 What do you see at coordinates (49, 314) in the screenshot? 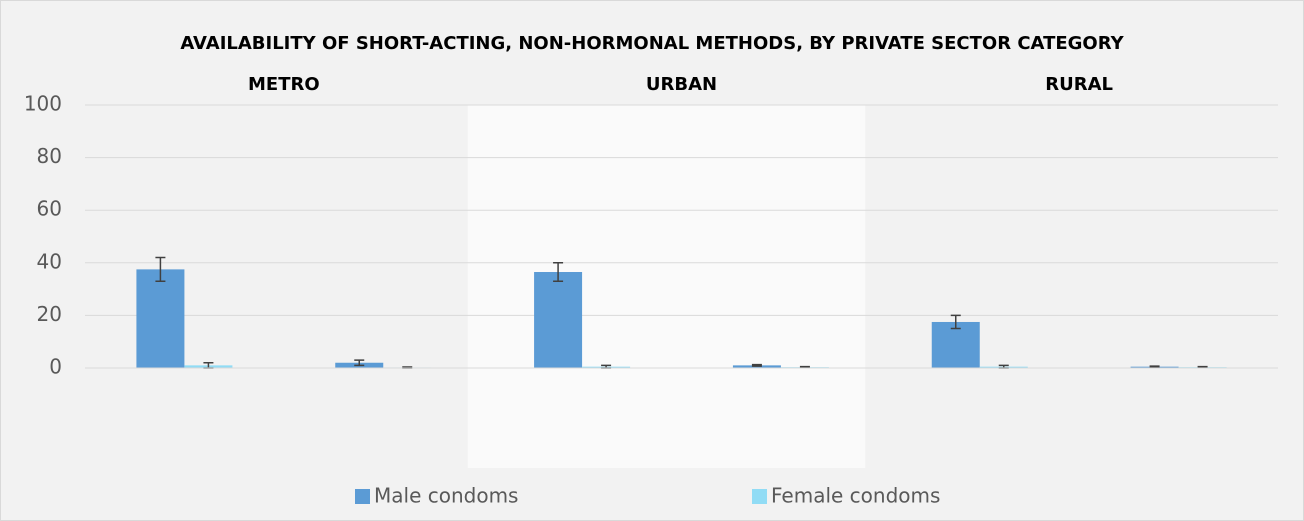
I see `y-tick-label: 20` at bounding box center [49, 314].